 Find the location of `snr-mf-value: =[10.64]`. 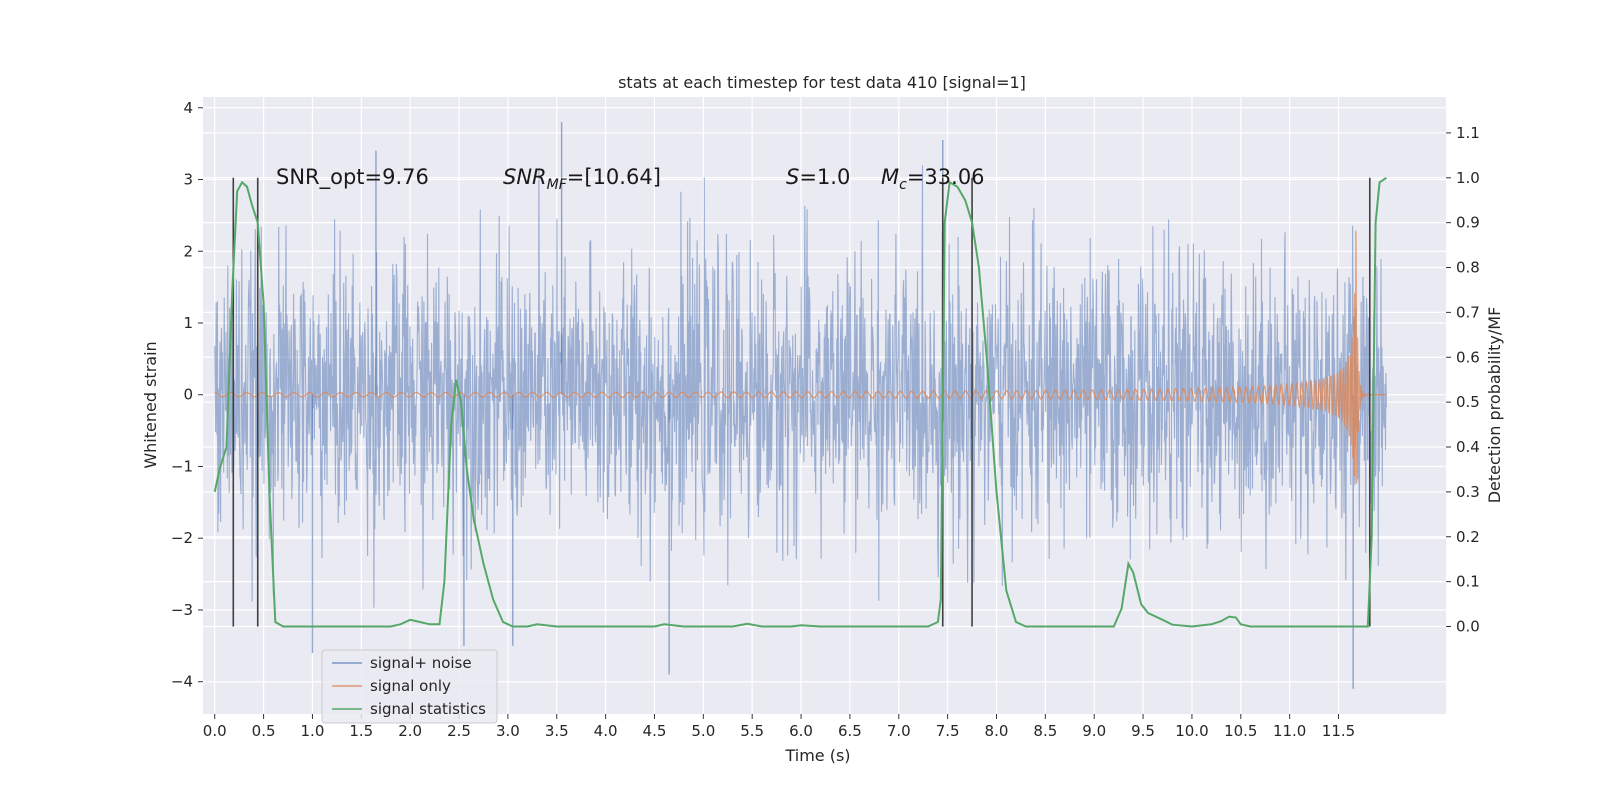

snr-mf-value: =[10.64] is located at coordinates (614, 177).